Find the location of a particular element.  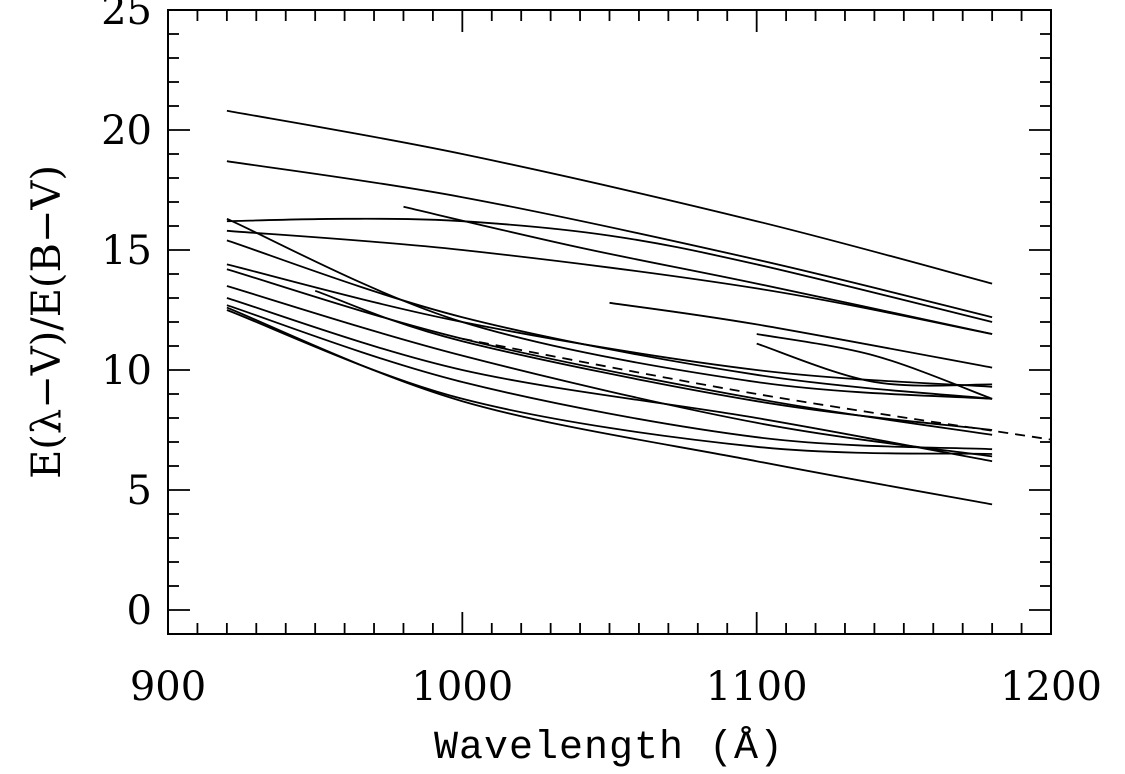

y-tick-label: 10 is located at coordinates (126, 371).